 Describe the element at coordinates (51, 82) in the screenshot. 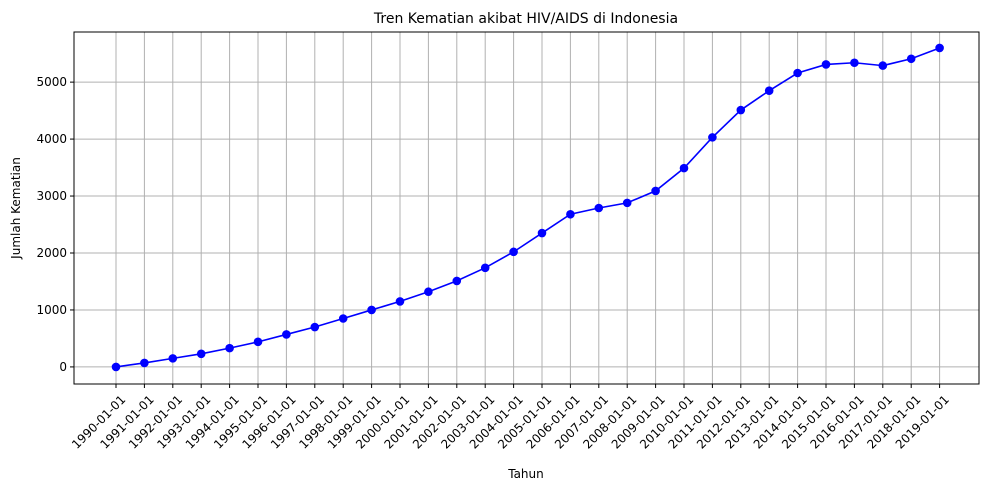

I see `y-tick-label: 5000` at that location.